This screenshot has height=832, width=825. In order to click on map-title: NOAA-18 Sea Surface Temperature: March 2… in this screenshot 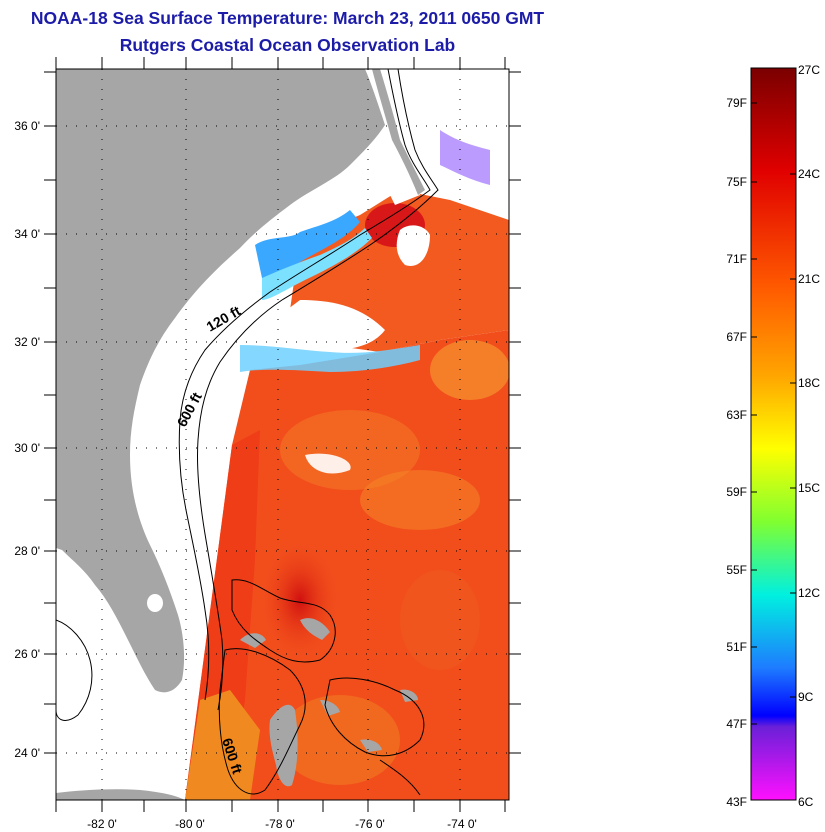, I will do `click(287, 18)`.